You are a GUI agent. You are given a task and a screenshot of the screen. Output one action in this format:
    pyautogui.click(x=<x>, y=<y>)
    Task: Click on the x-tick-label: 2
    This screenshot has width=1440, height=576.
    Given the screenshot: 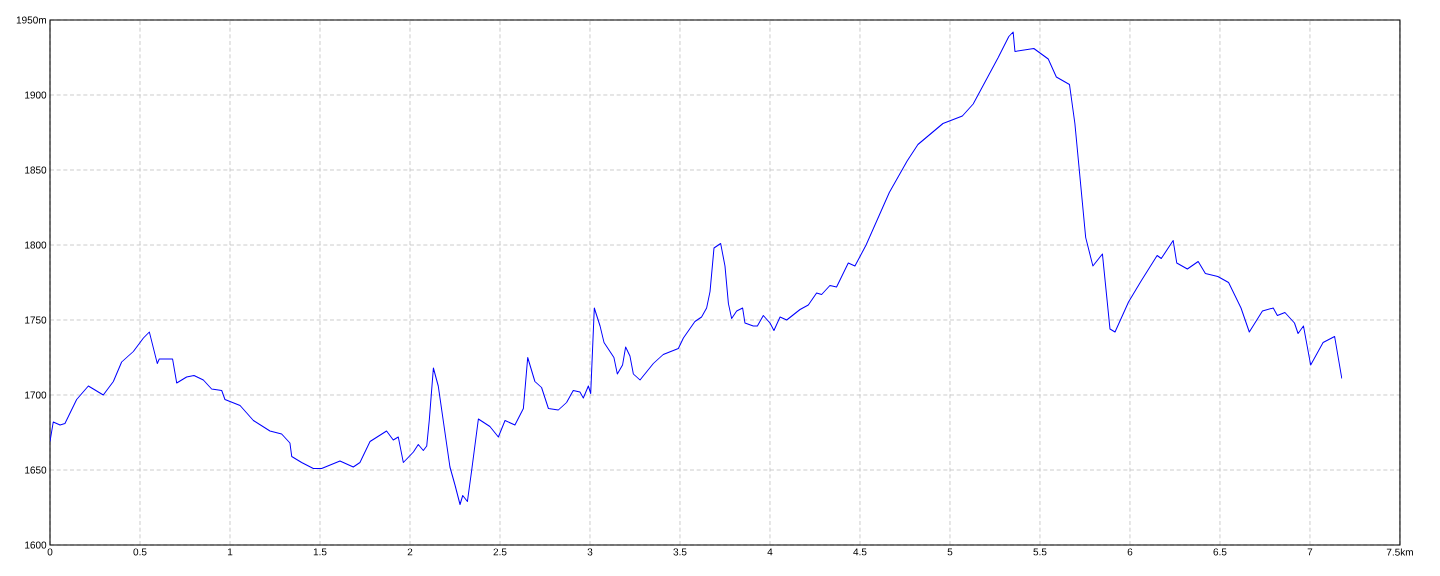 What is the action you would take?
    pyautogui.click(x=410, y=552)
    